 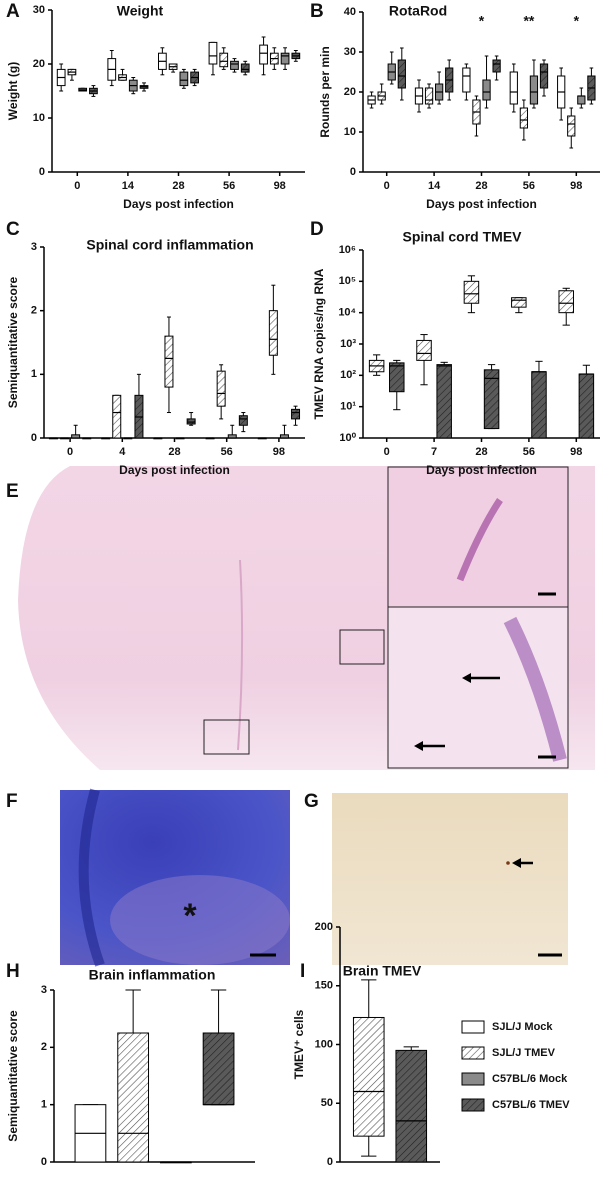 What do you see at coordinates (324, 927) in the screenshot?
I see `y-tick-label: 200` at bounding box center [324, 927].